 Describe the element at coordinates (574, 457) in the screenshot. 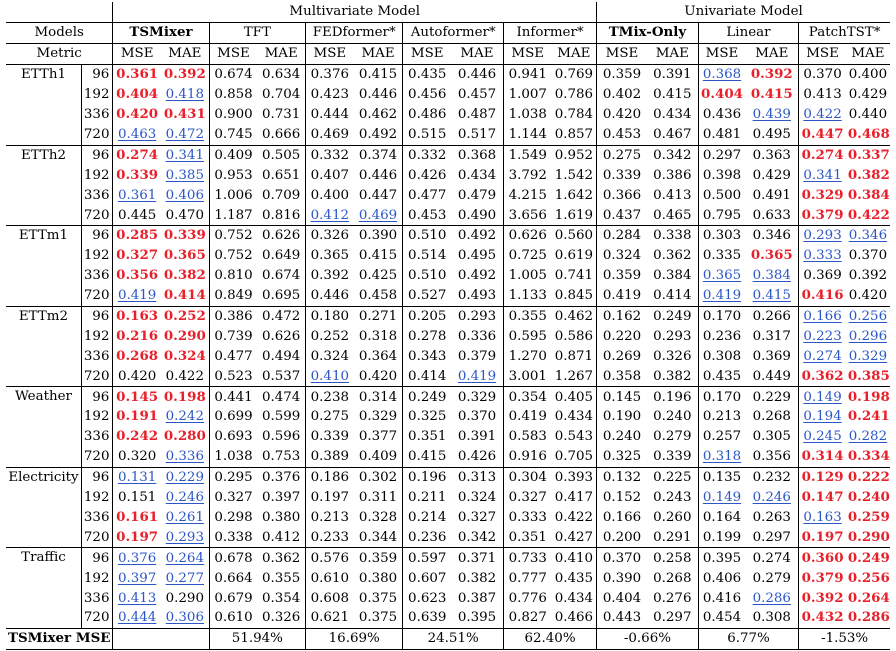

I see `metric-value: 0.705` at that location.